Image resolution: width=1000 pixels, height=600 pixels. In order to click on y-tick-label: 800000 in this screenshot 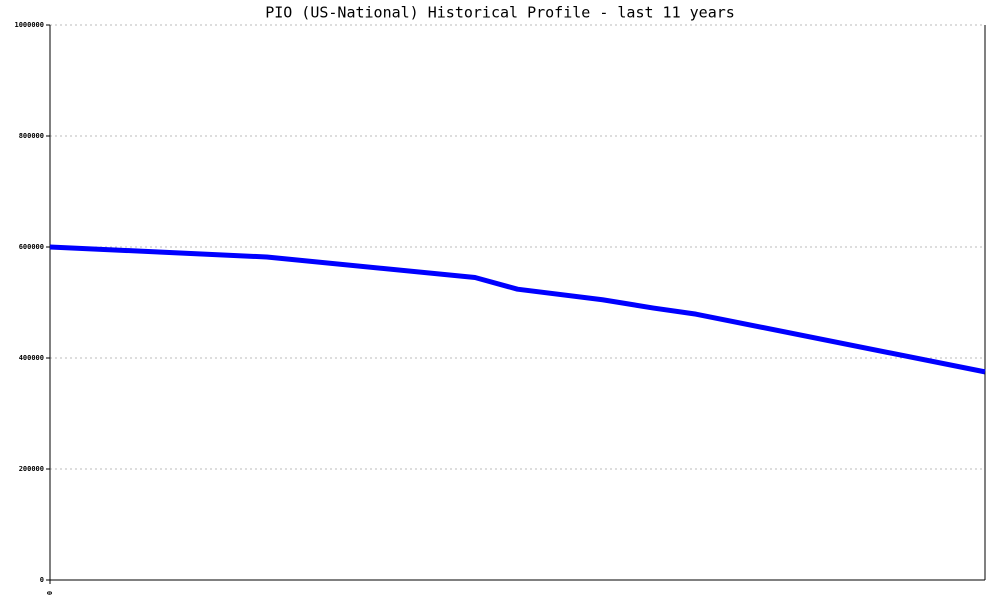, I will do `click(31, 136)`.